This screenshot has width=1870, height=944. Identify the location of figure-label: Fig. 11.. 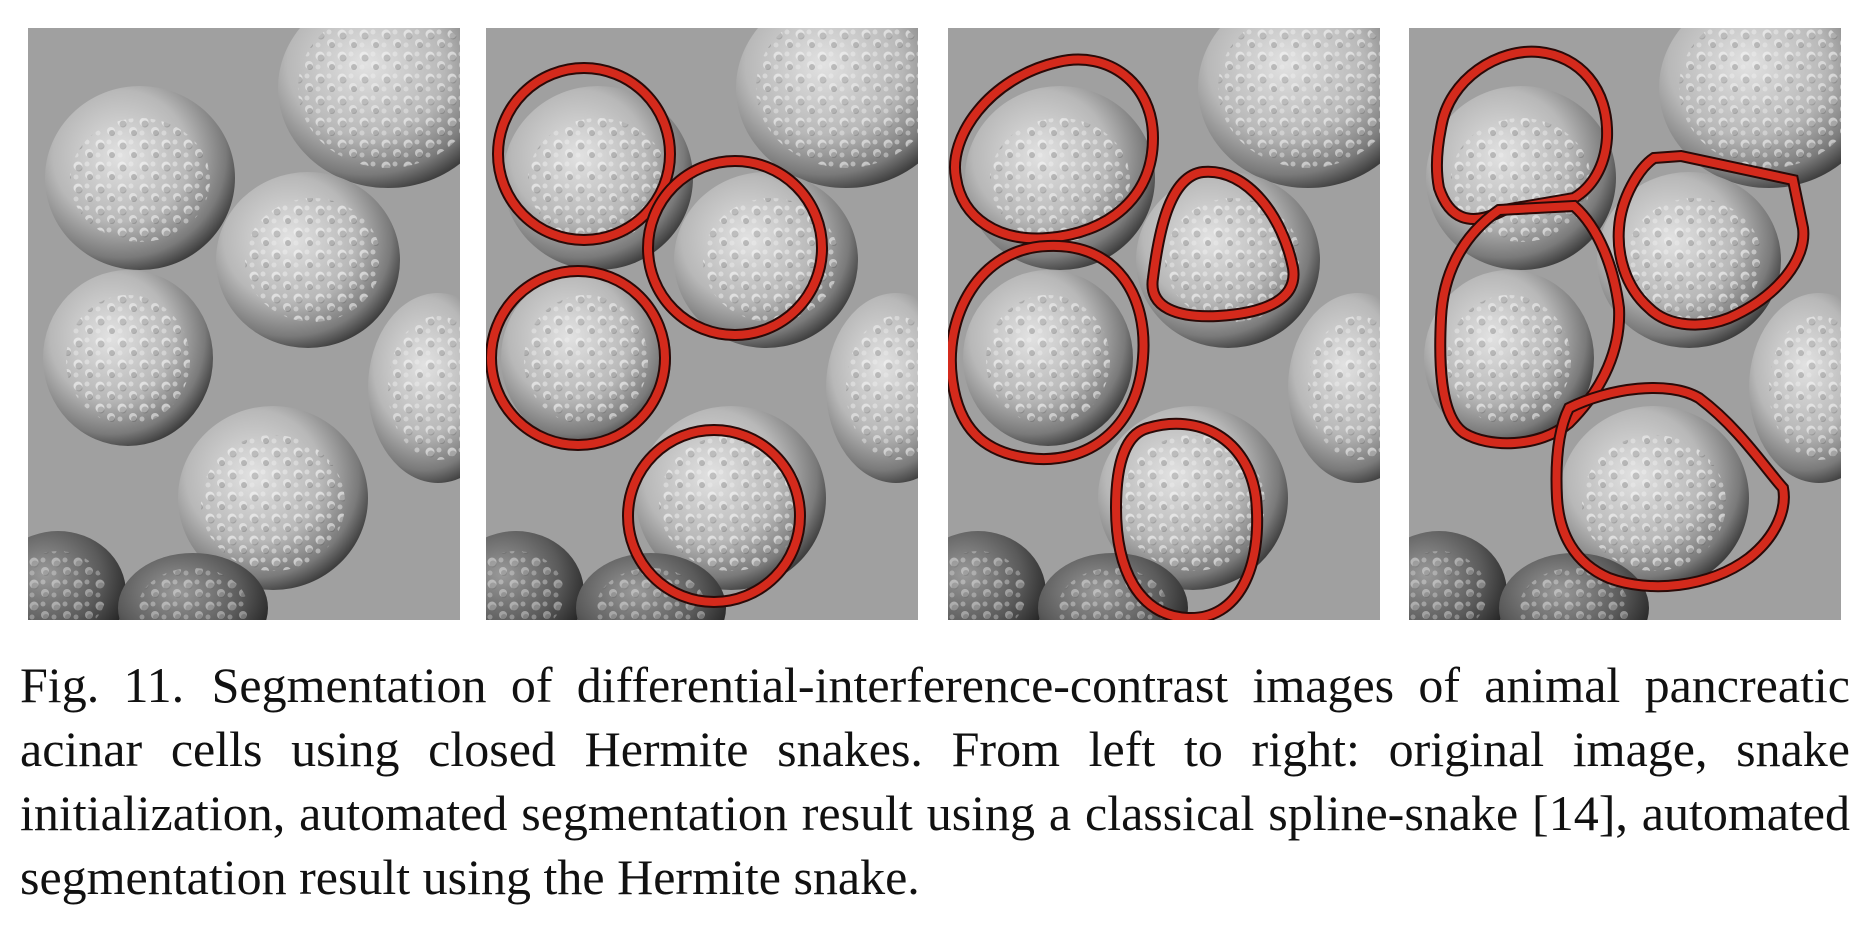
(102, 685).